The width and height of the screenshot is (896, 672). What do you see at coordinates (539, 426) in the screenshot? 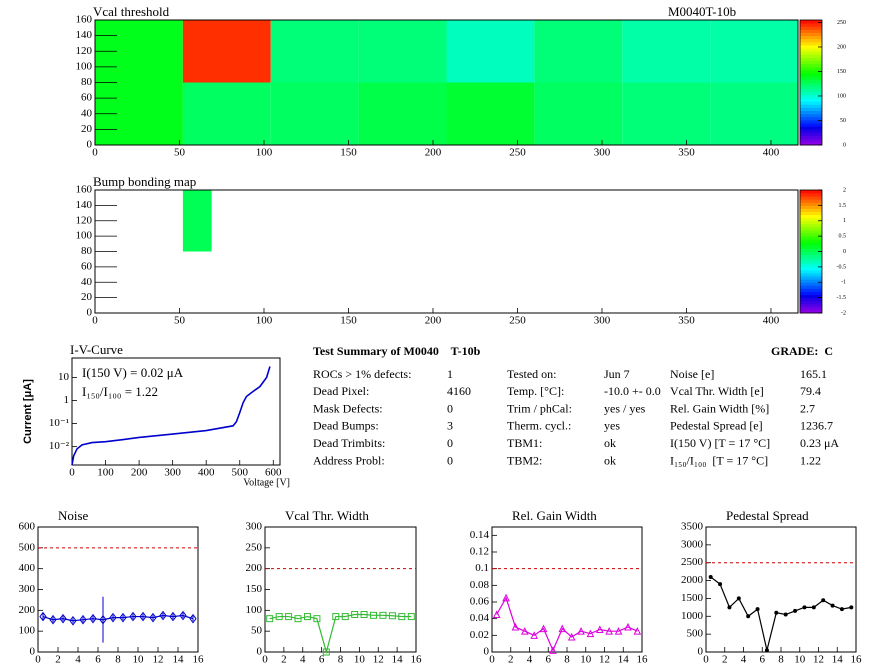
I see `summary-label: Therm. cycl.:` at bounding box center [539, 426].